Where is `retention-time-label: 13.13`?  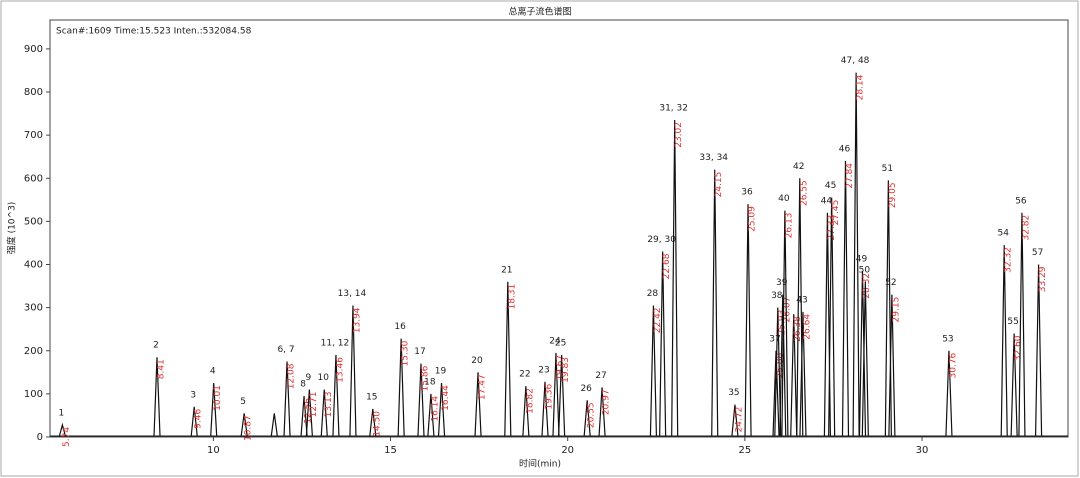 retention-time-label: 13.13 is located at coordinates (329, 405).